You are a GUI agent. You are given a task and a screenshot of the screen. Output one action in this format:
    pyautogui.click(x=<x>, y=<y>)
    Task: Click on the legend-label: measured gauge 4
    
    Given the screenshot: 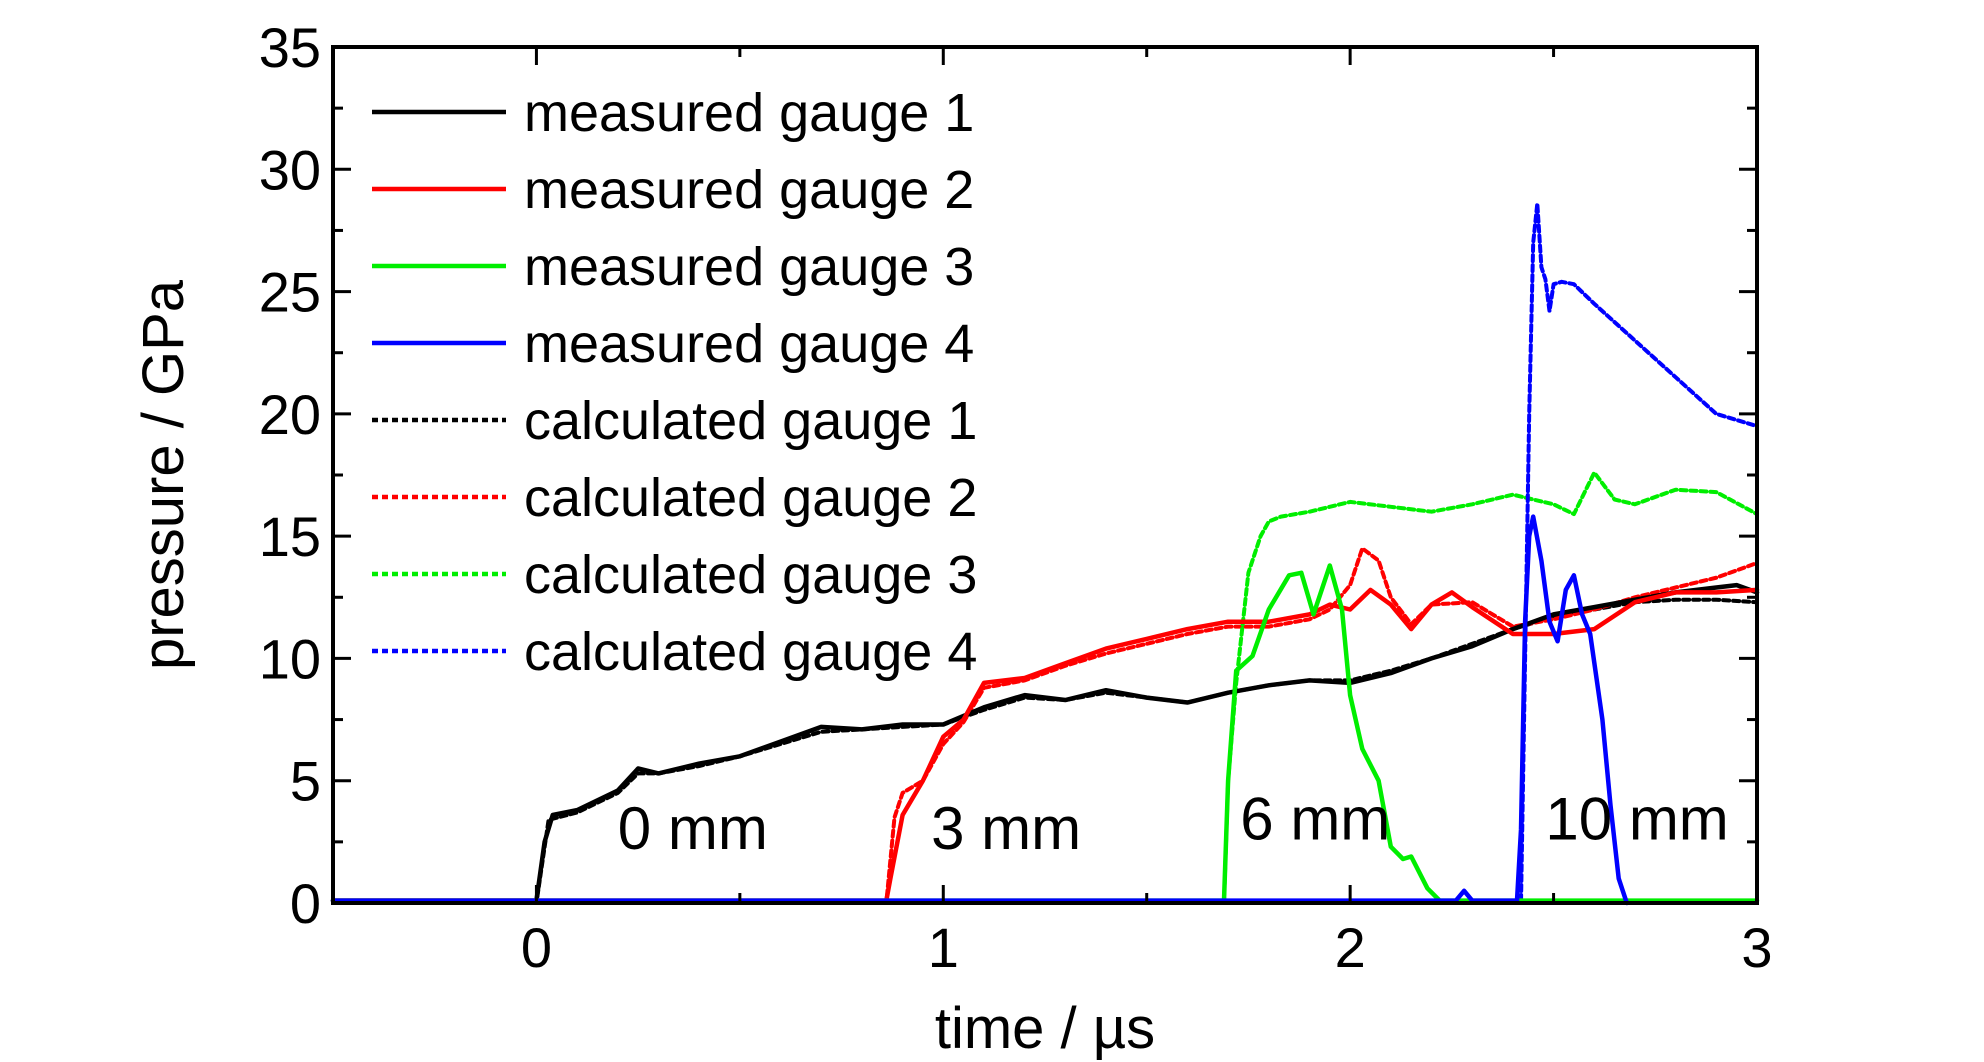 What is the action you would take?
    pyautogui.click(x=749, y=344)
    